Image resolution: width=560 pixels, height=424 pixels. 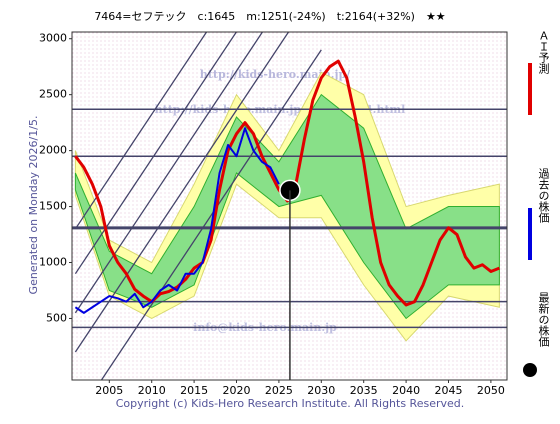 What do you see at coordinates (56, 317) in the screenshot?
I see `y-tick-label: 500` at bounding box center [56, 317].